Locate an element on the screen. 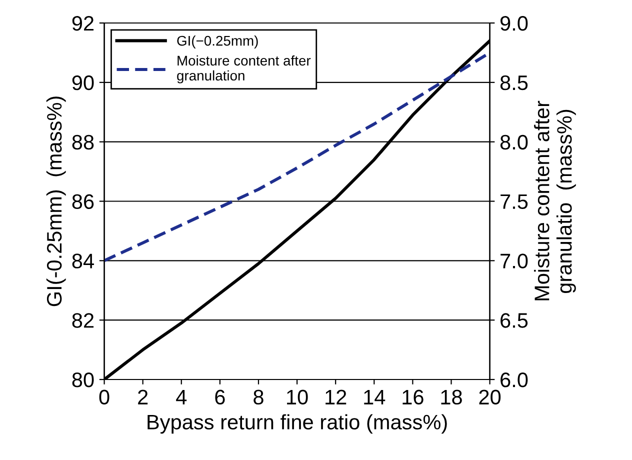  y-axis-title: GI(-0.25mm) (mass%) is located at coordinates (56, 201).